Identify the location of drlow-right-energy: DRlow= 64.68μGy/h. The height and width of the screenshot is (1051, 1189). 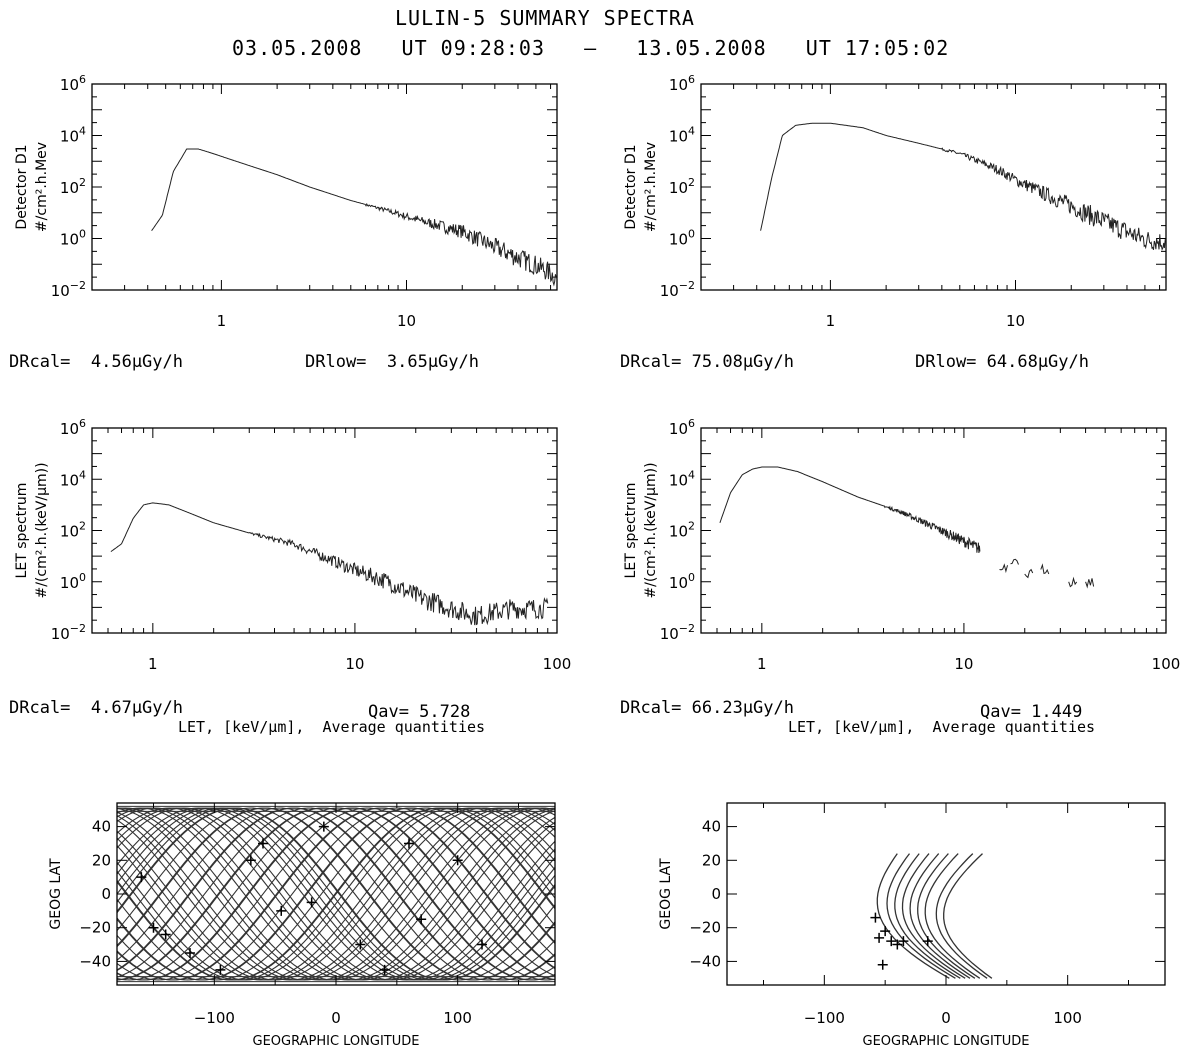
(1002, 362).